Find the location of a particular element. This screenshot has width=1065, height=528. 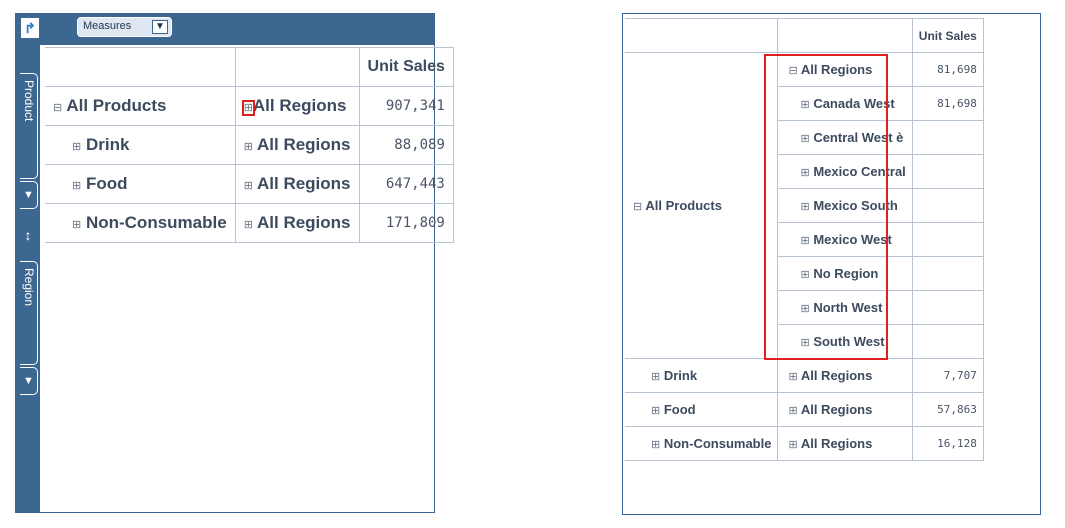

table-row: ⊞ Canada West 81,698 is located at coordinates (804, 103).